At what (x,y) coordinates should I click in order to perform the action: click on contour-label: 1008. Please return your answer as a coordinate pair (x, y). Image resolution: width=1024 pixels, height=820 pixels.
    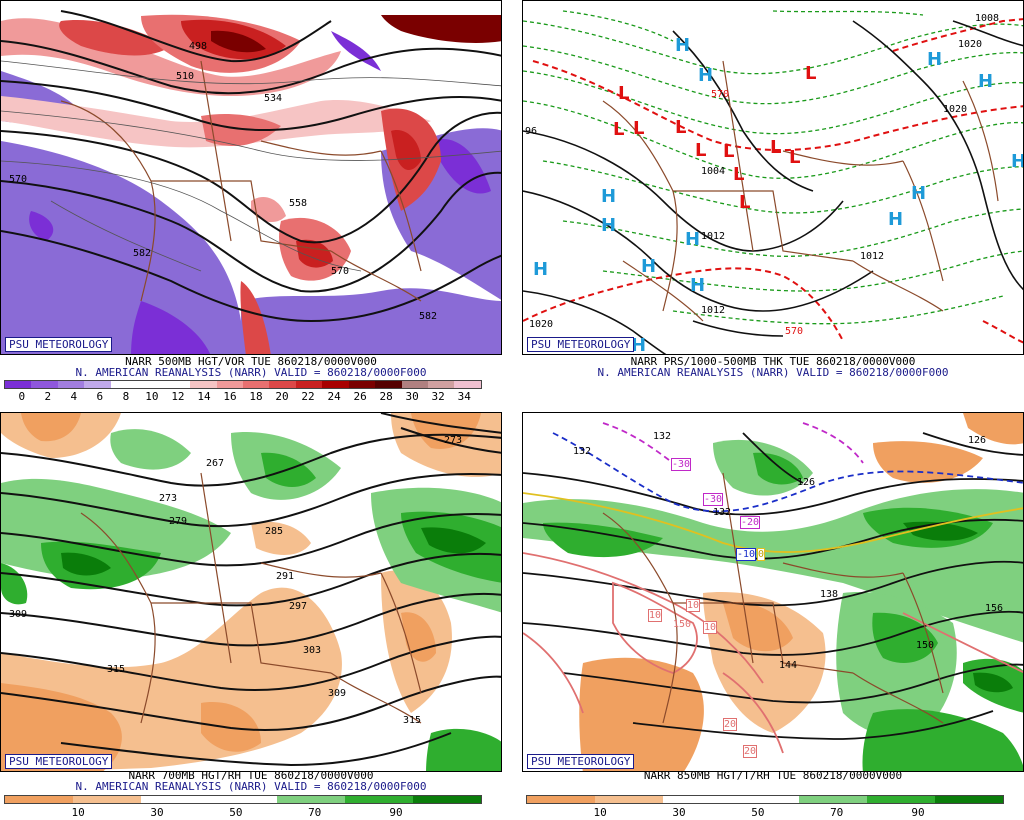
    Looking at the image, I should click on (987, 18).